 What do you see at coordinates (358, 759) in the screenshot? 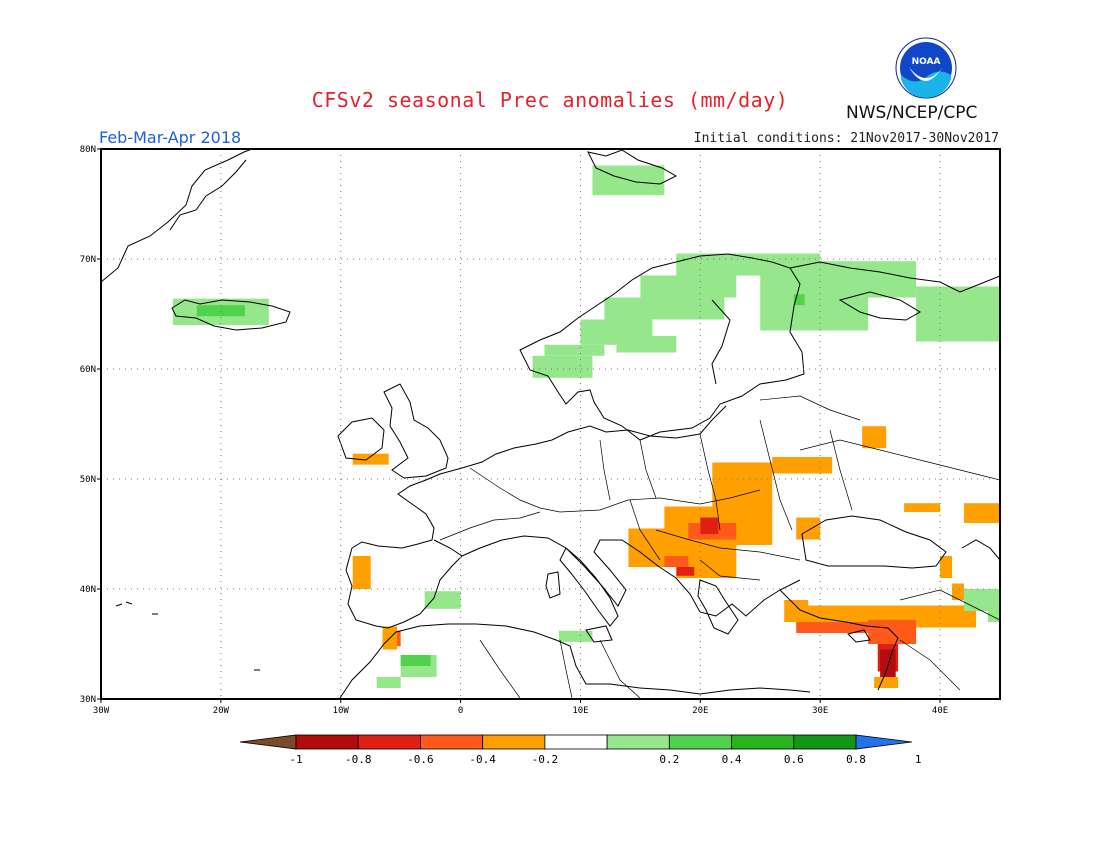
I see `colorbar-tick-label: -0.8` at bounding box center [358, 759].